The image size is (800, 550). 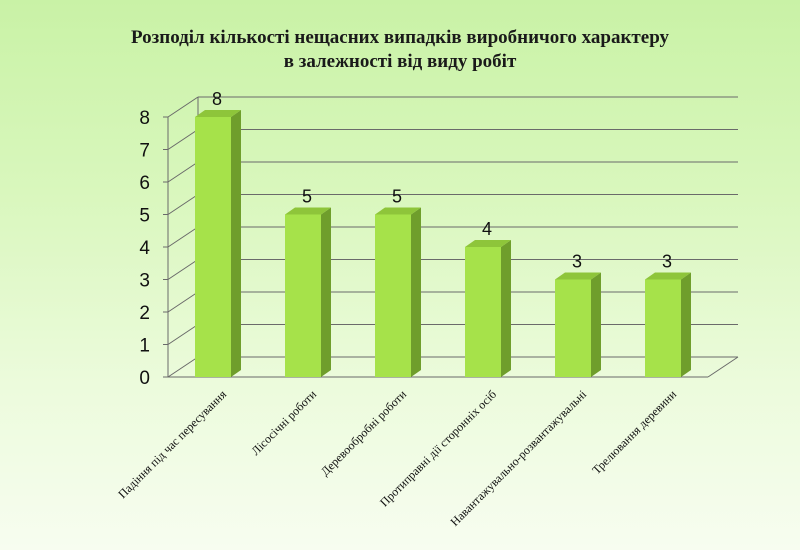 I want to click on y-tick-label: 3, so click(x=144, y=281).